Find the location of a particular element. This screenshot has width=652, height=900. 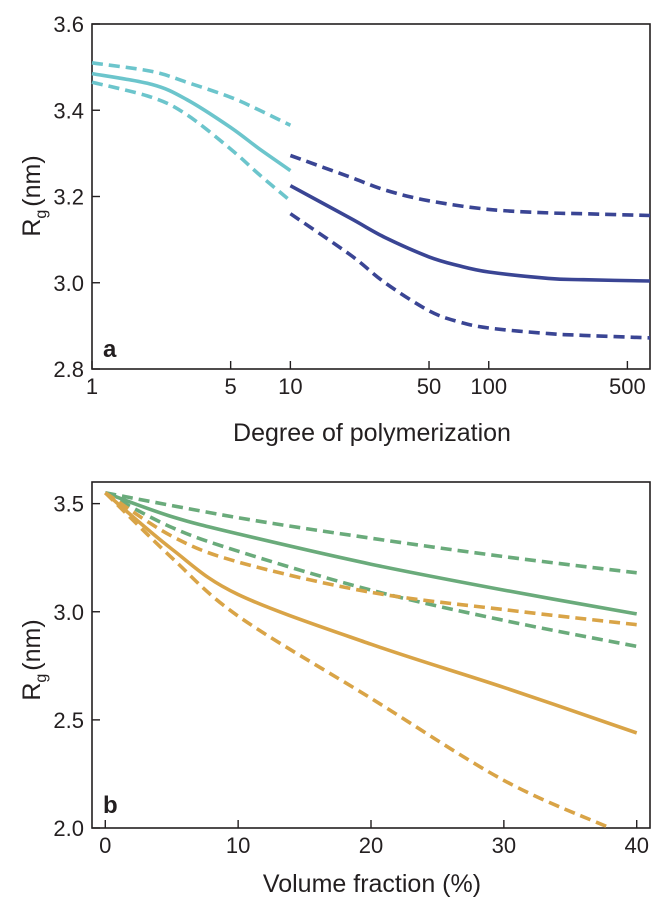

panel-label-a: a is located at coordinates (110, 349).